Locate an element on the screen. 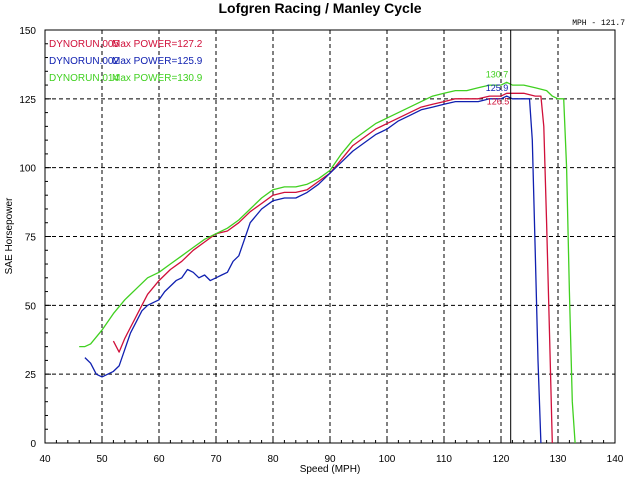 Image resolution: width=640 pixels, height=480 pixels. legend-max-power: Max POWER=130.9 is located at coordinates (157, 78).